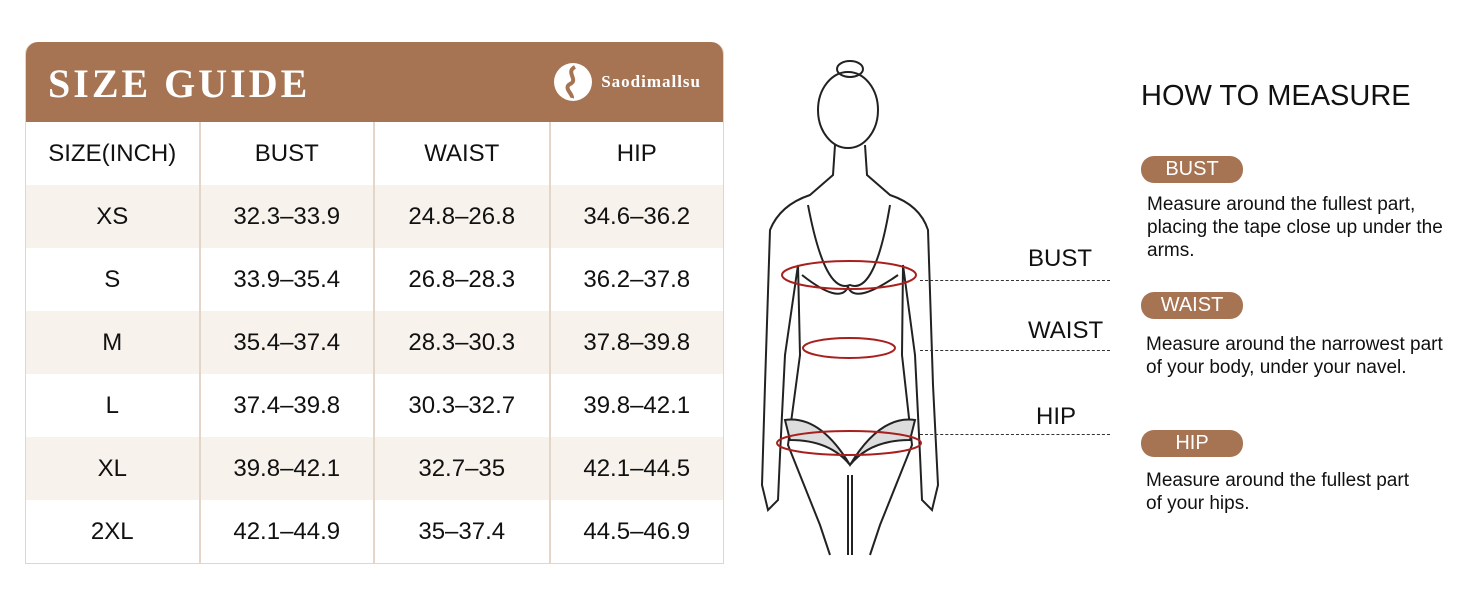  Describe the element at coordinates (288, 531) in the screenshot. I see `measurement-cell: 42.1–44.9` at that location.